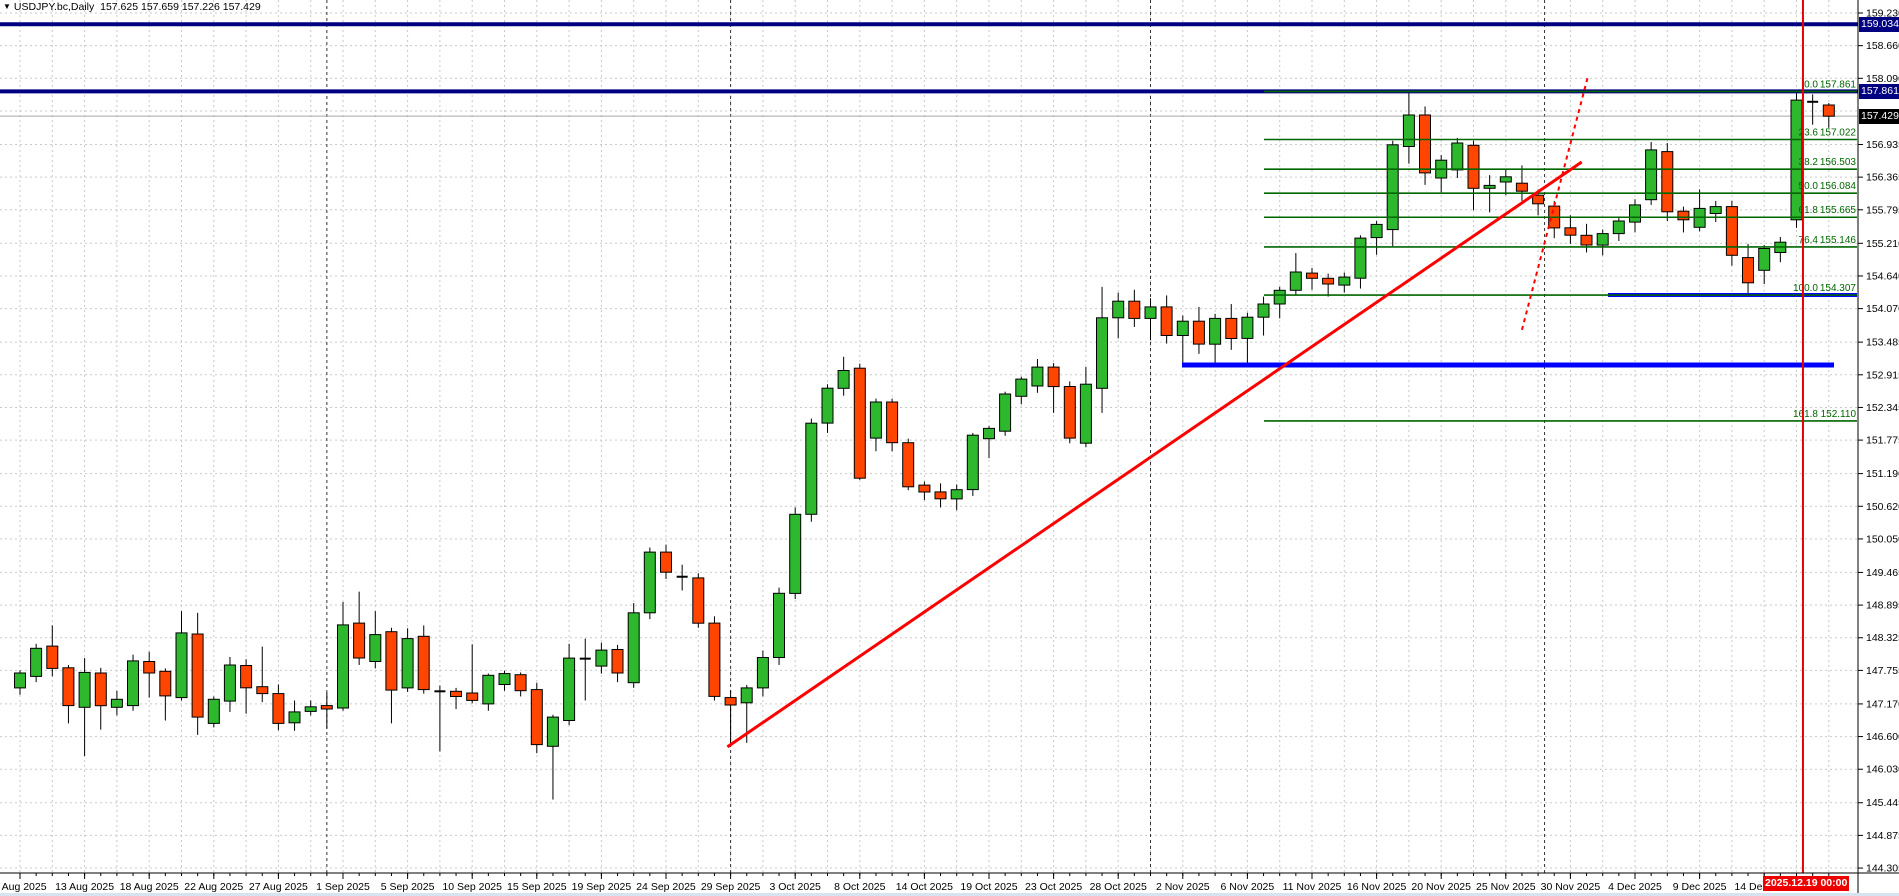 The height and width of the screenshot is (896, 1899). What do you see at coordinates (1805, 414) in the screenshot?
I see `fib-level-label: 161.8` at bounding box center [1805, 414].